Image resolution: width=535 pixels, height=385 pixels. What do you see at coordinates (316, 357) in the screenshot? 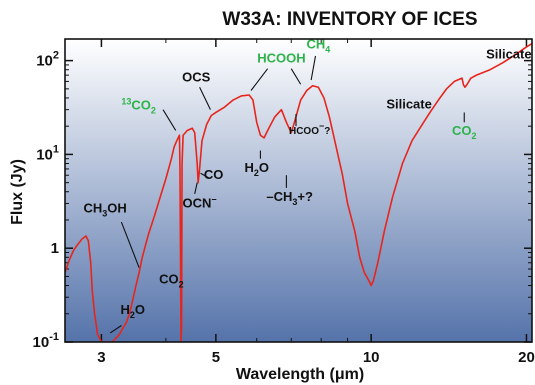
I see `x-tick-labels: 3 5 10 20` at bounding box center [316, 357].